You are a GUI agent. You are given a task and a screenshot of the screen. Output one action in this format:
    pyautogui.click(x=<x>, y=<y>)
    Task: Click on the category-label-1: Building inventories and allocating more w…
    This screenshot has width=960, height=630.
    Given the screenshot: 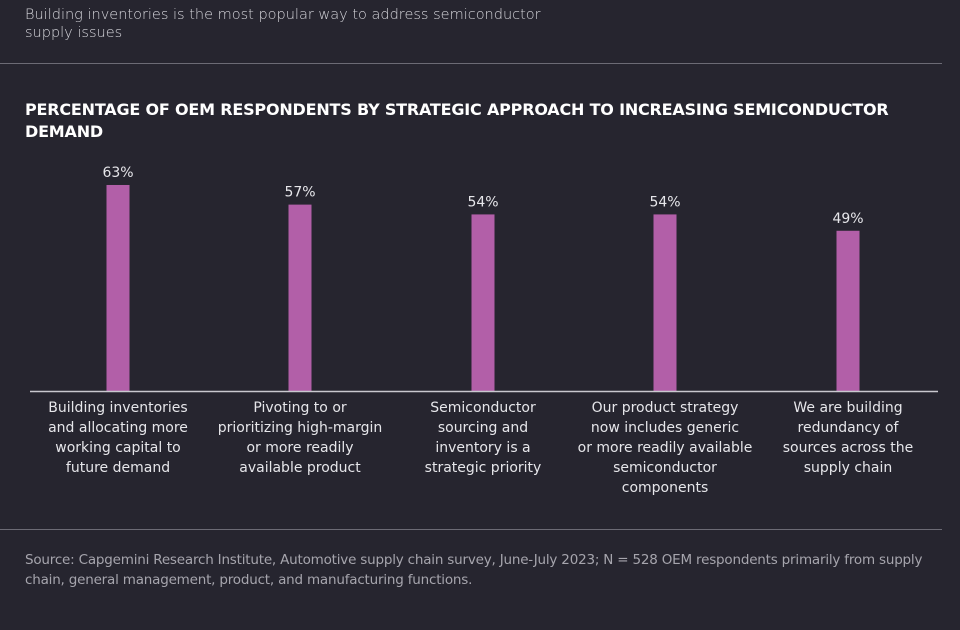 What is the action you would take?
    pyautogui.click(x=118, y=438)
    